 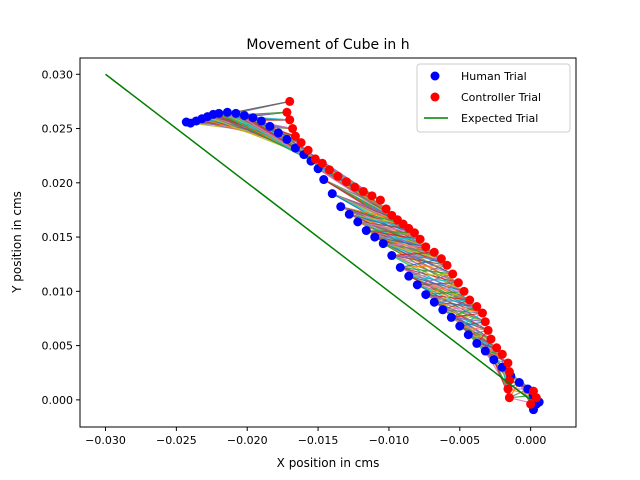 What do you see at coordinates (58, 237) in the screenshot?
I see `y-tick-label: 0.015` at bounding box center [58, 237].